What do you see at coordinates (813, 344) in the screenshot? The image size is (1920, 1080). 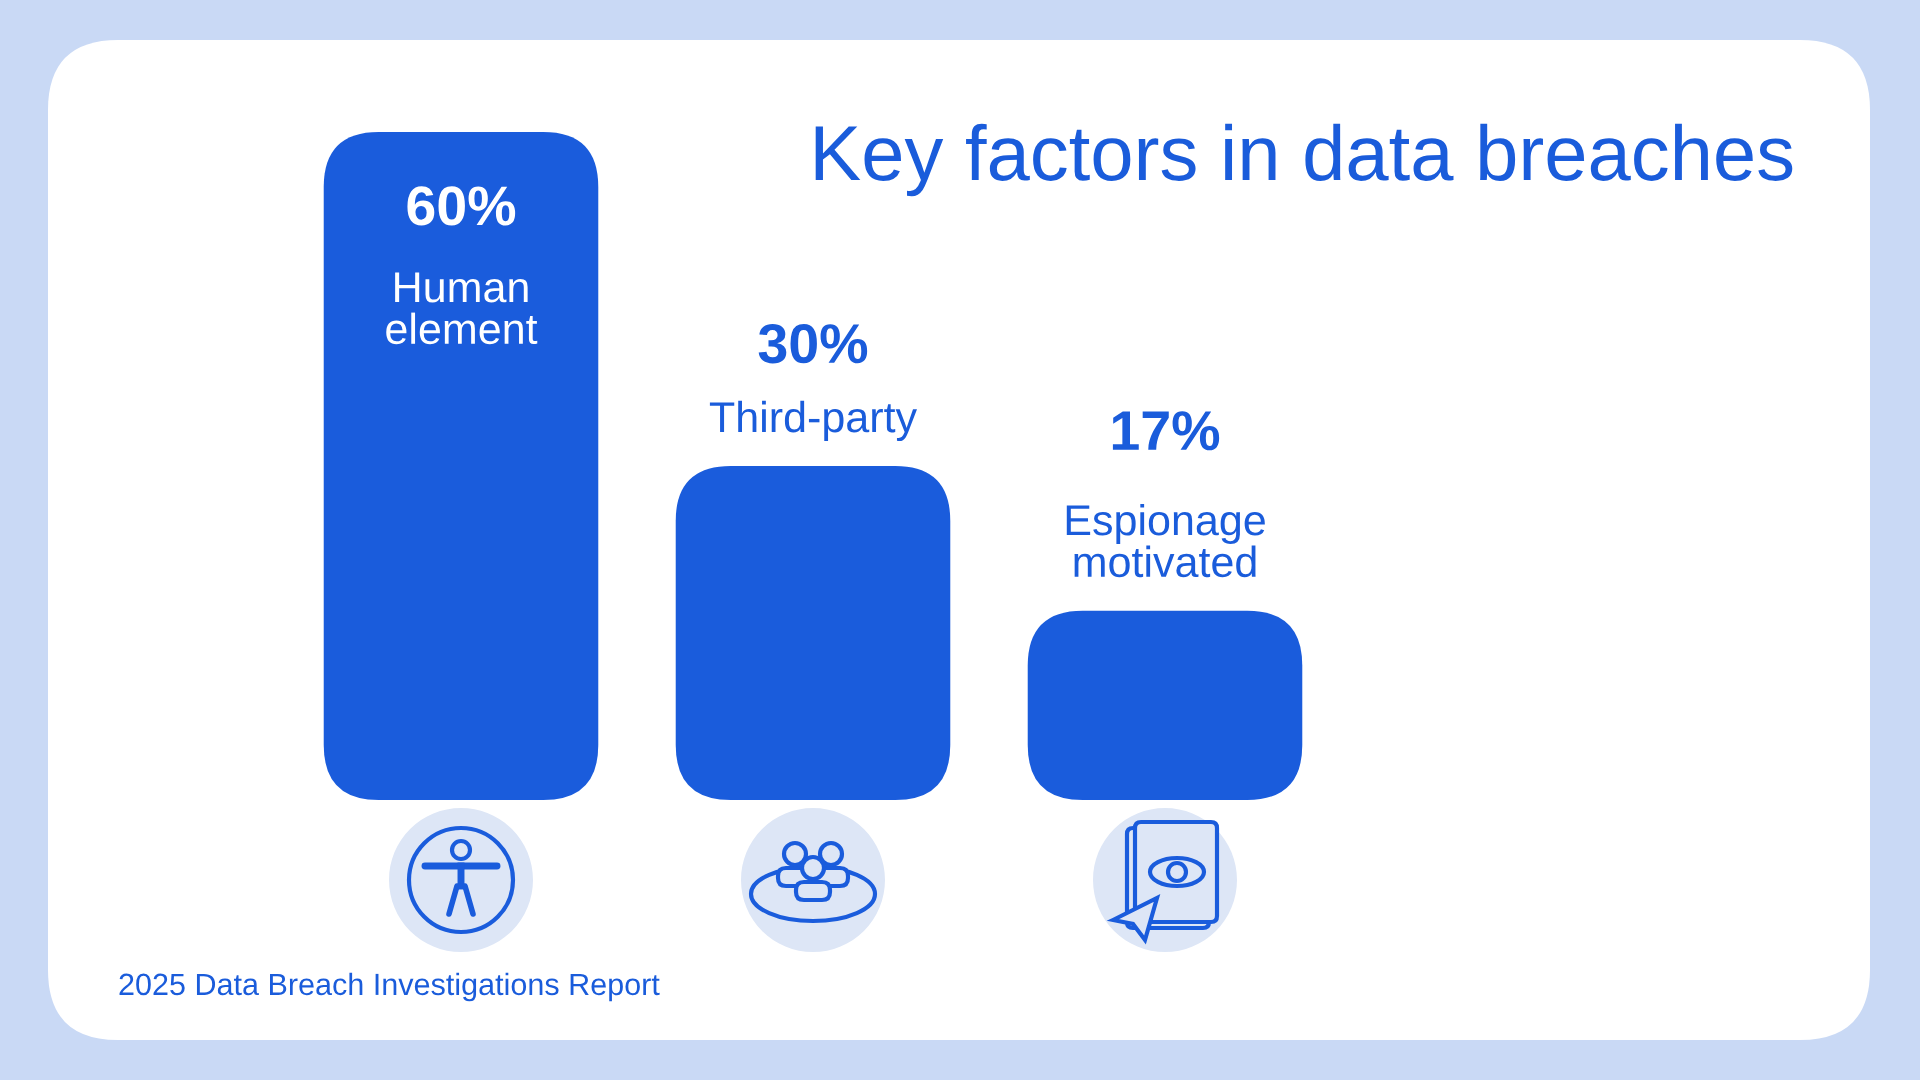 I see `data-label: 30%` at bounding box center [813, 344].